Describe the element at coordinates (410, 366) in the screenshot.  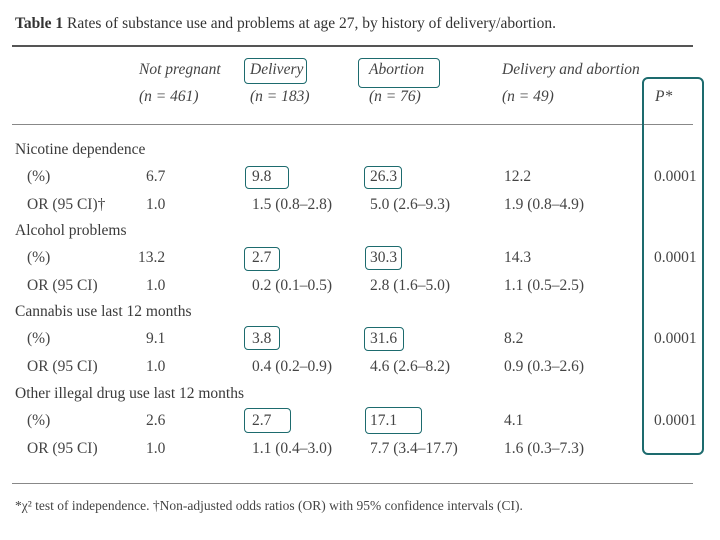
I see `table-cell: 4.6 (2.6–8.2)` at that location.